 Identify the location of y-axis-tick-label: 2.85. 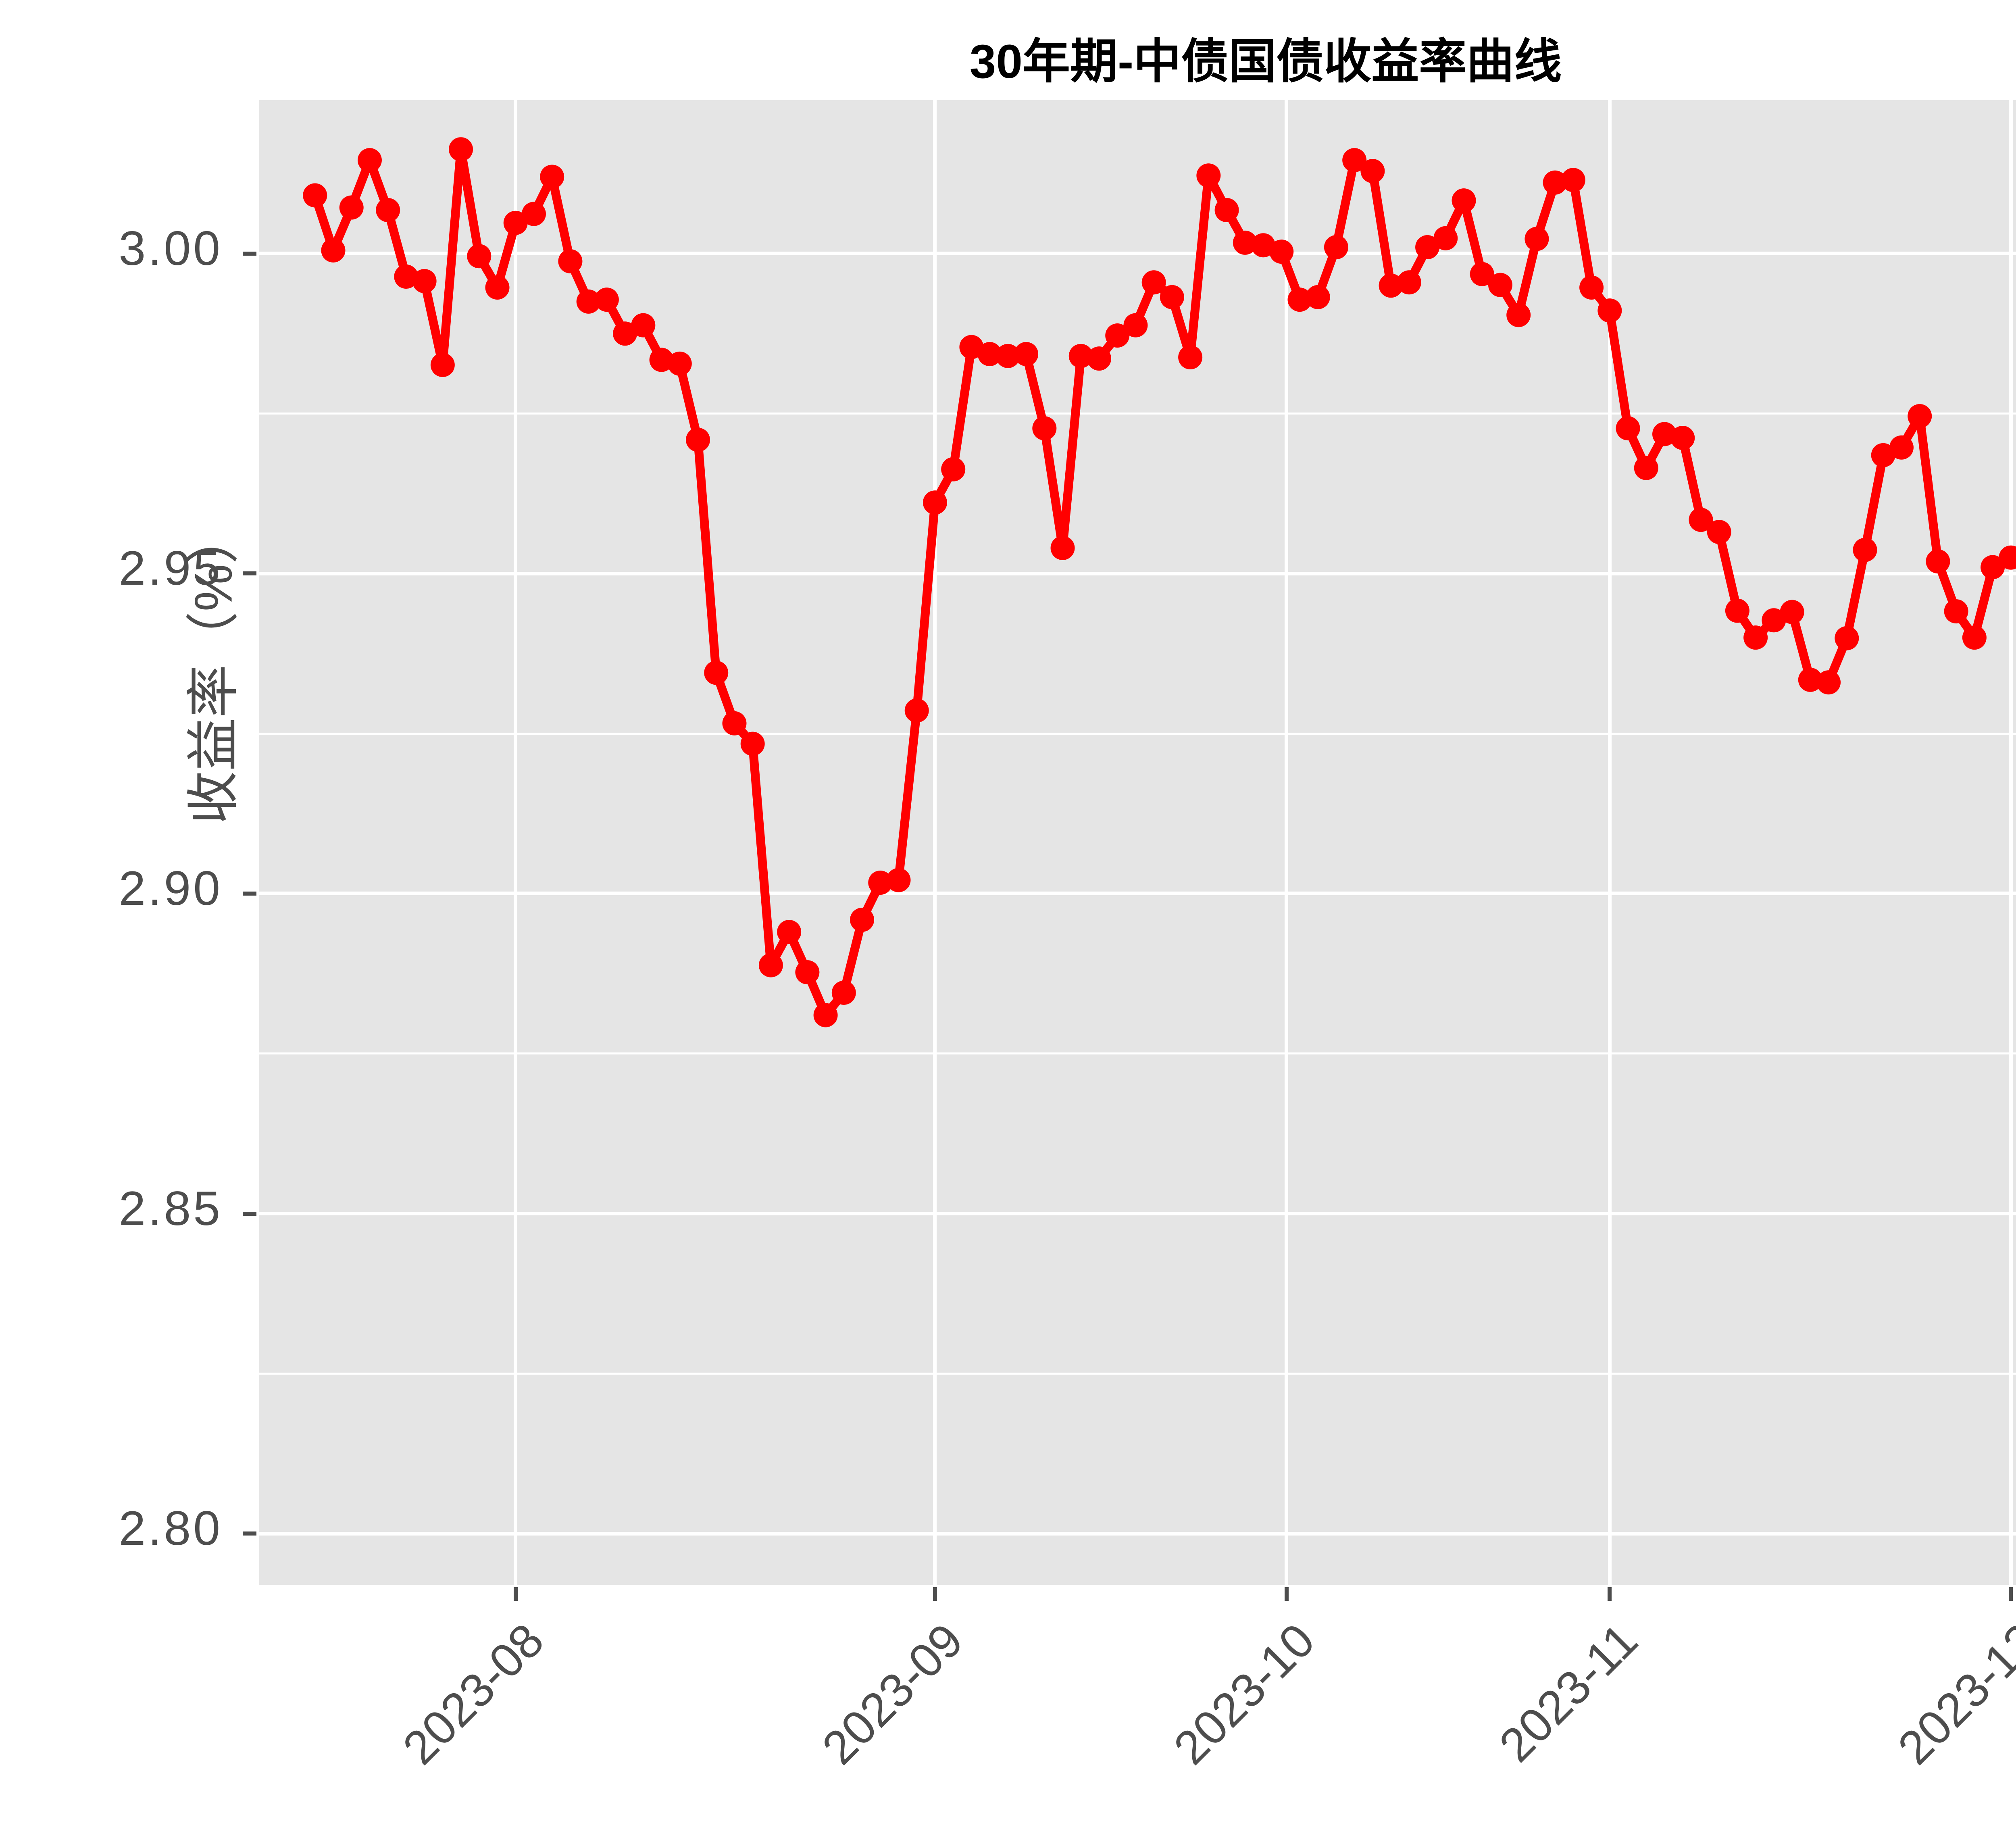
(171, 1208).